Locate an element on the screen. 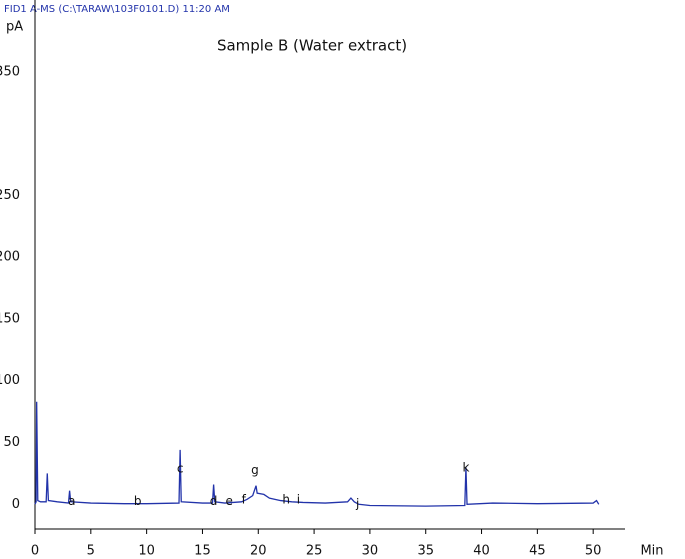  x-axis-label: Min is located at coordinates (651, 551).